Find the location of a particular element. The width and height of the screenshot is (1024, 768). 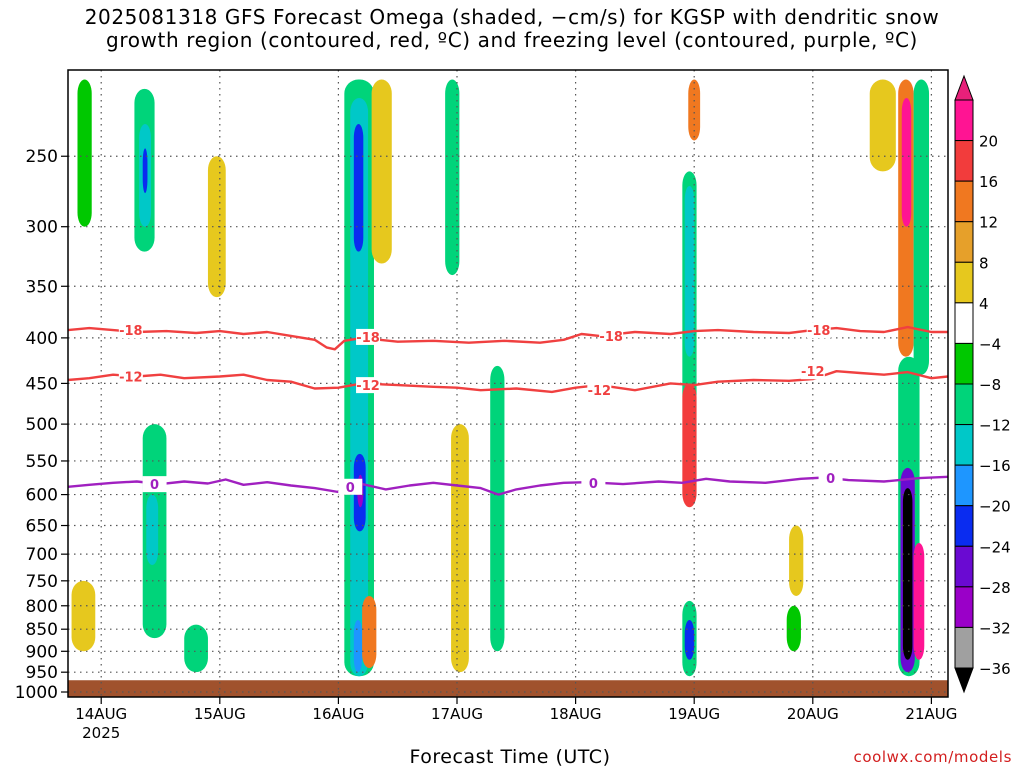

colorbar-label-1: 16 is located at coordinates (988, 182).